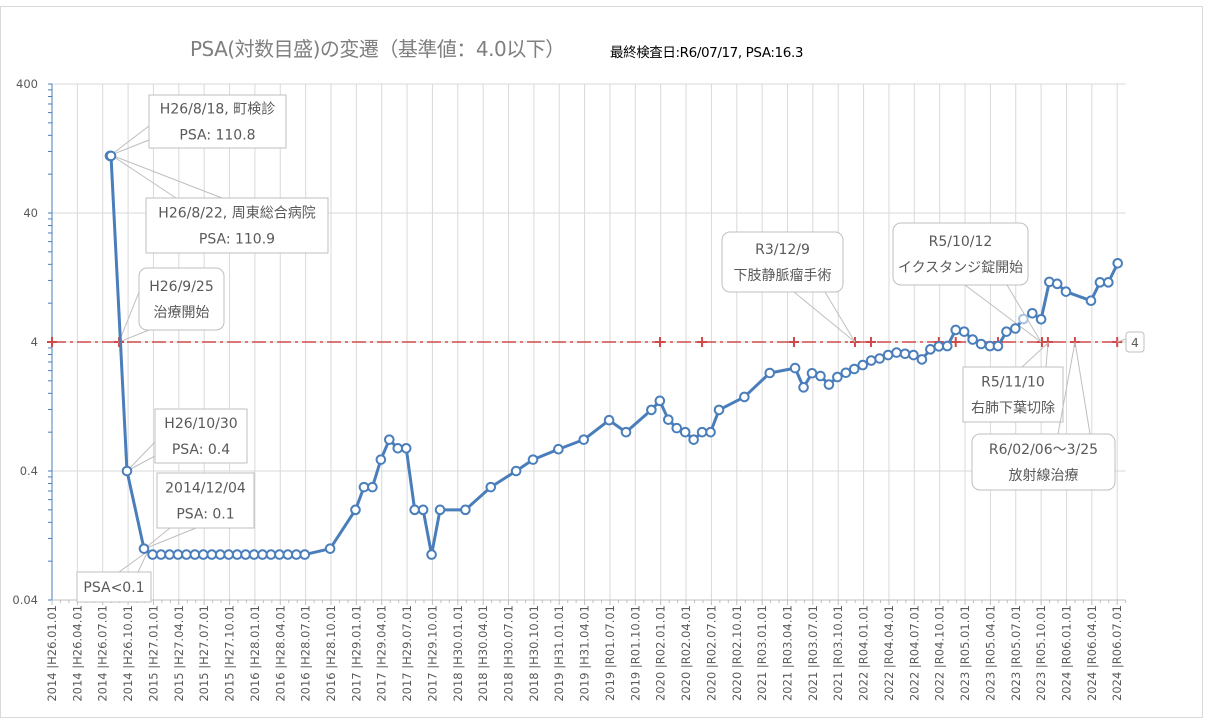 The width and height of the screenshot is (1206, 720). Describe the element at coordinates (534, 653) in the screenshot. I see `x-tick-label: 2018 |H30.10.01` at that location.